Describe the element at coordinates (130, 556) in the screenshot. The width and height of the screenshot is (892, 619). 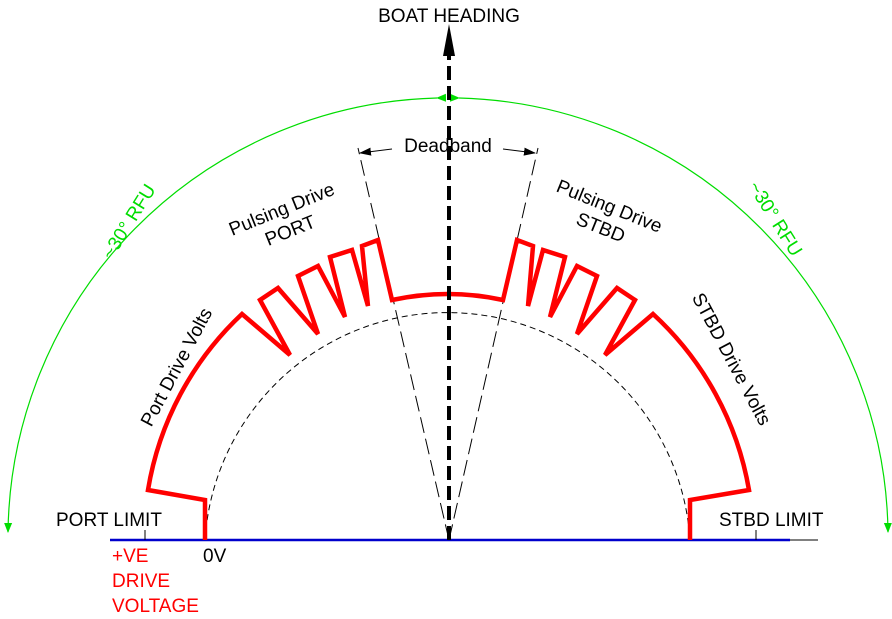
I see `ve-line1: +VE` at that location.